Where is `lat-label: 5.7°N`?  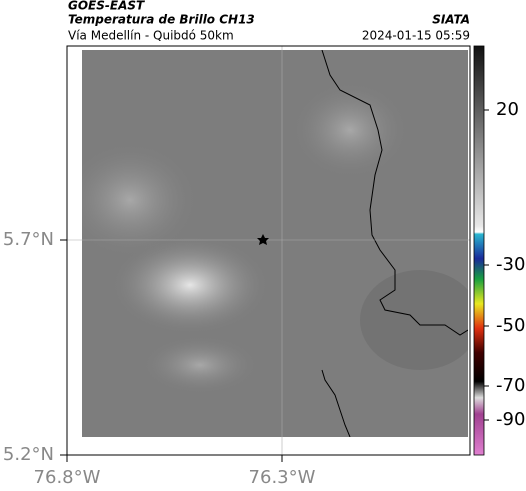
lat-label: 5.7°N is located at coordinates (28, 239).